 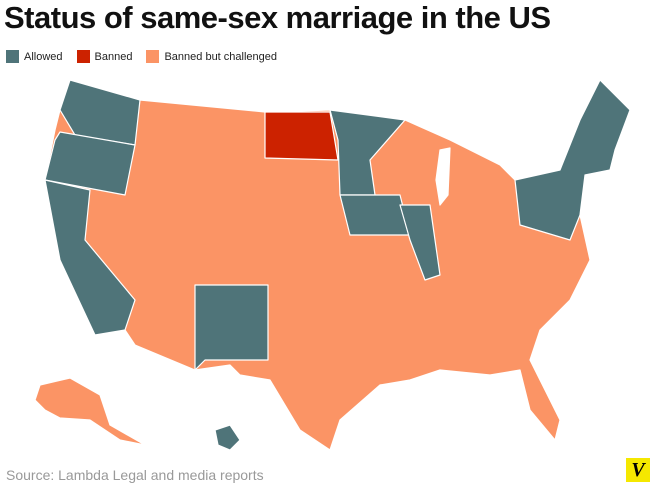 I want to click on legend-item: Banned, so click(x=104, y=56).